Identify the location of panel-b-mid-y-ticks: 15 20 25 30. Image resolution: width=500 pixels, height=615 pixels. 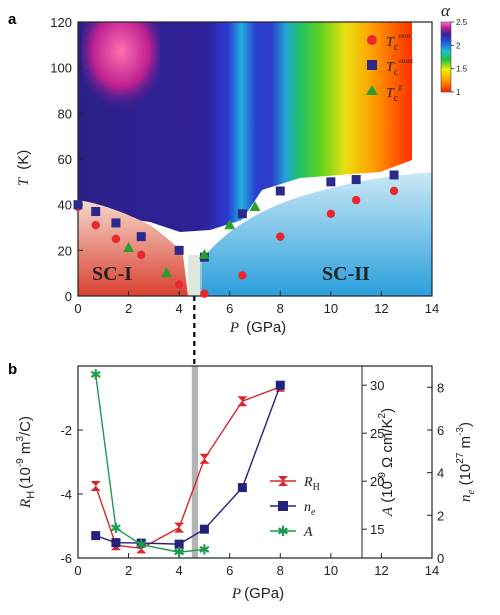
(373, 457).